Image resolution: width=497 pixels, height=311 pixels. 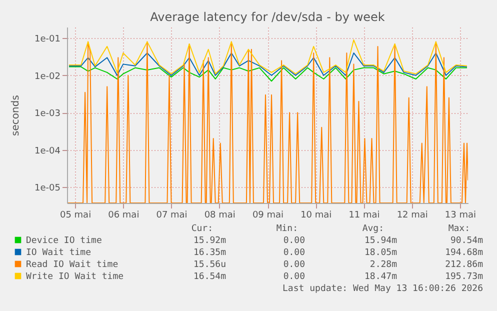 What do you see at coordinates (380, 253) in the screenshot?
I see `text: 18.05m` at bounding box center [380, 253].